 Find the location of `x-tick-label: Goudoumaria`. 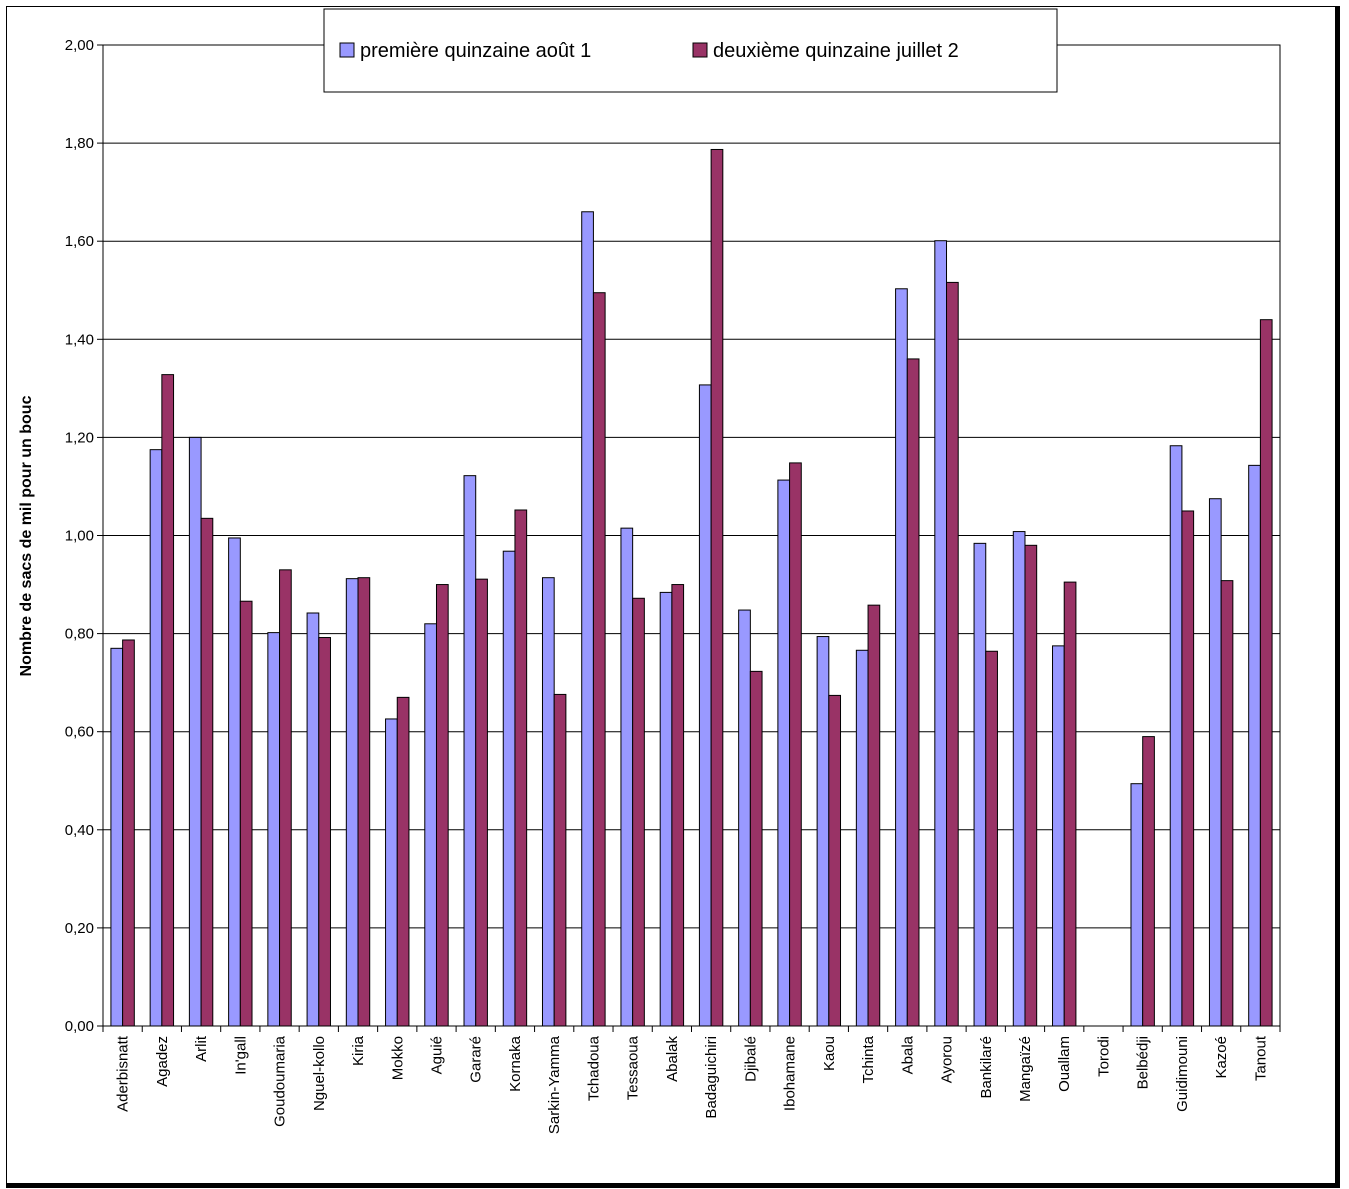

x-tick-label: Goudoumaria is located at coordinates (280, 1081).